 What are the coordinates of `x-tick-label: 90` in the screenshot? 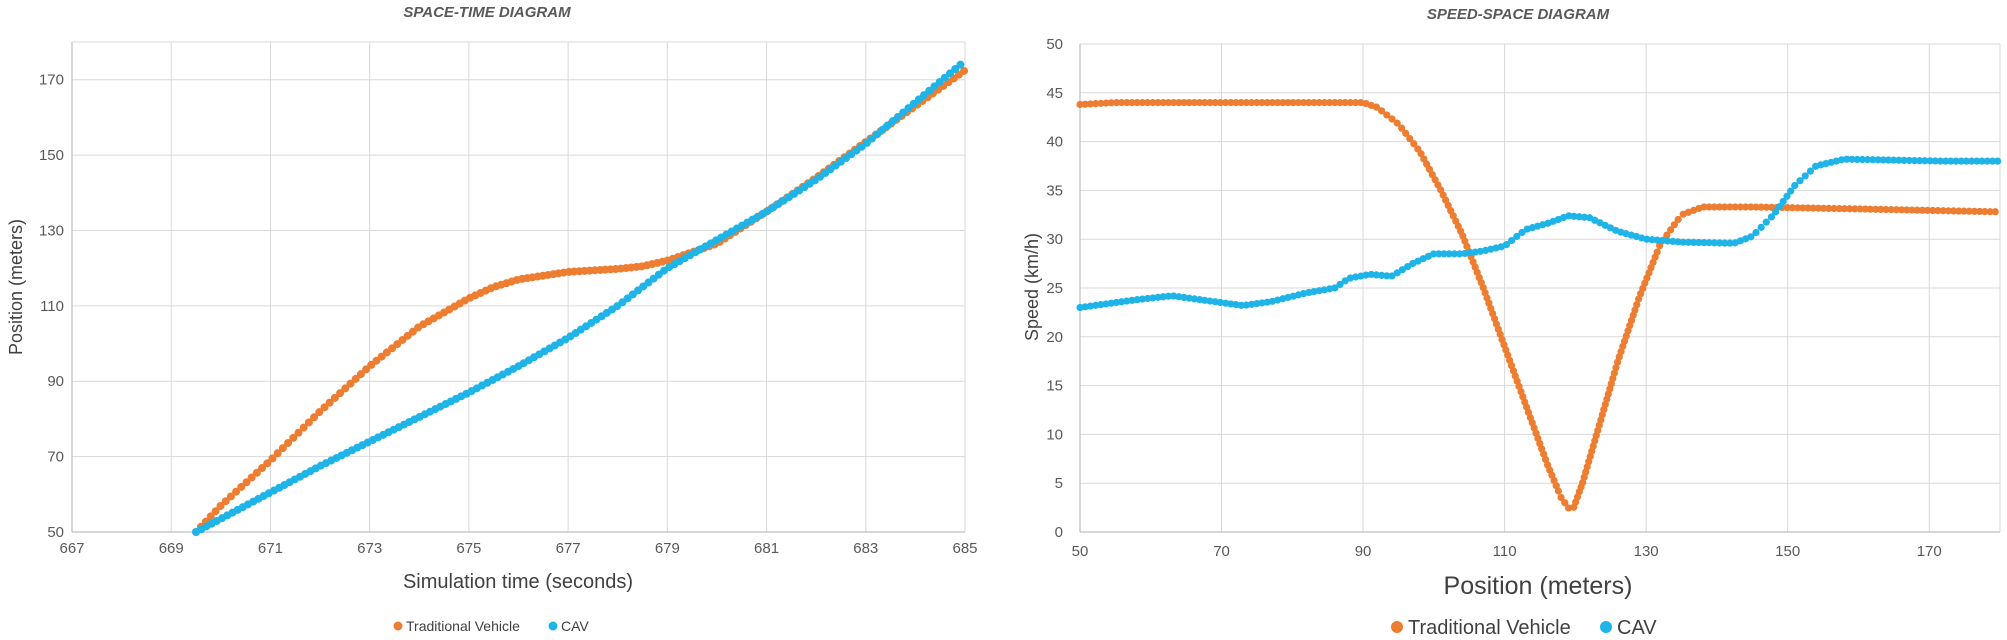 It's located at (1363, 551).